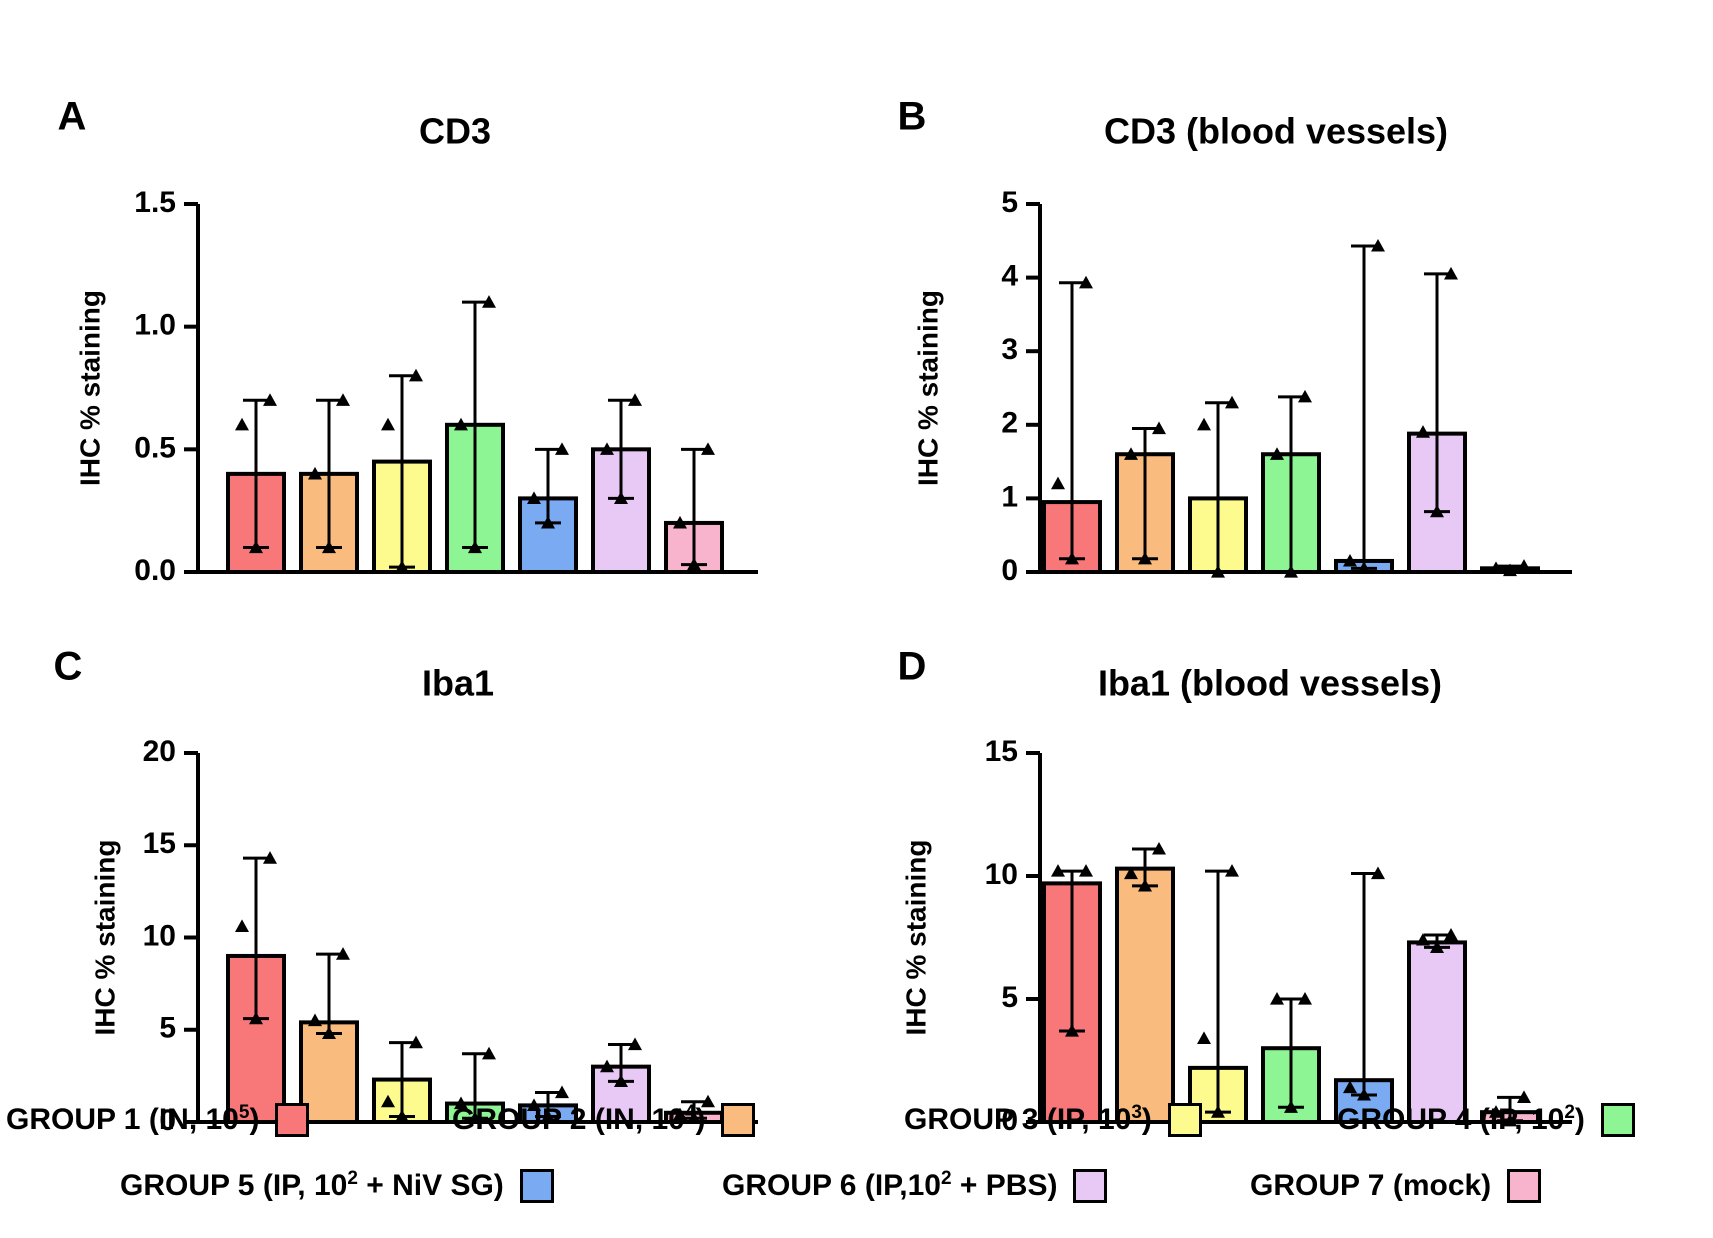 This screenshot has width=1713, height=1238. I want to click on panel-d-letter: D, so click(912, 667).